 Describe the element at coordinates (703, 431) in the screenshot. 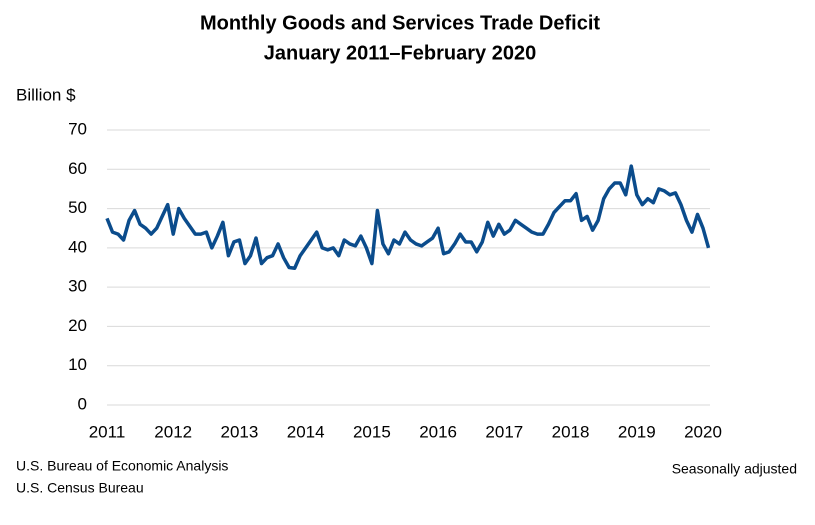

I see `x-tick-label: 2020` at that location.